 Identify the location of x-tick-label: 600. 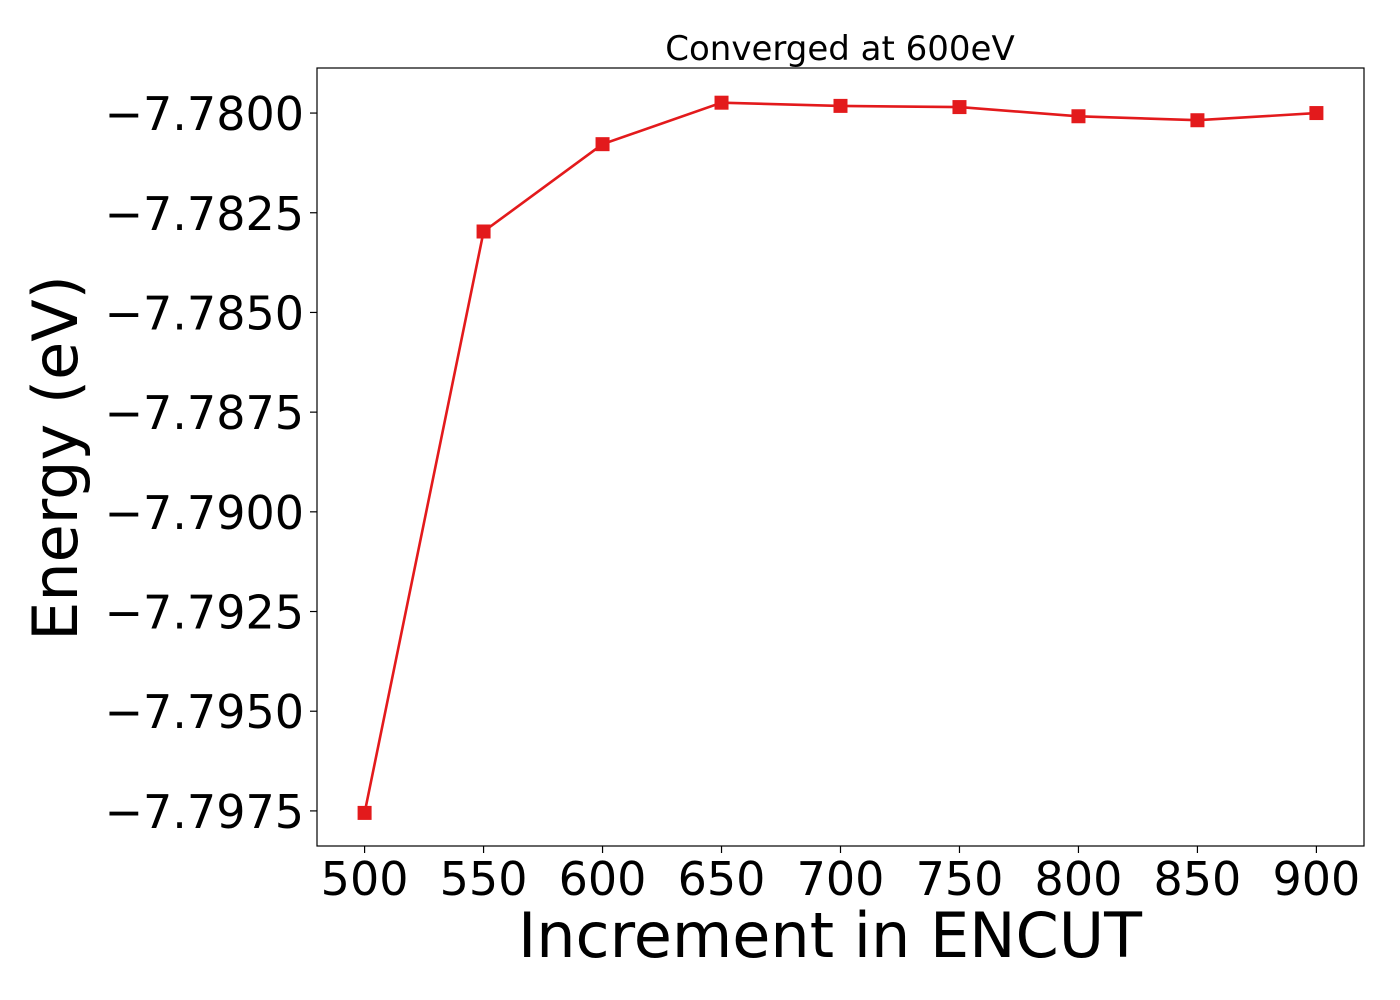
(603, 879).